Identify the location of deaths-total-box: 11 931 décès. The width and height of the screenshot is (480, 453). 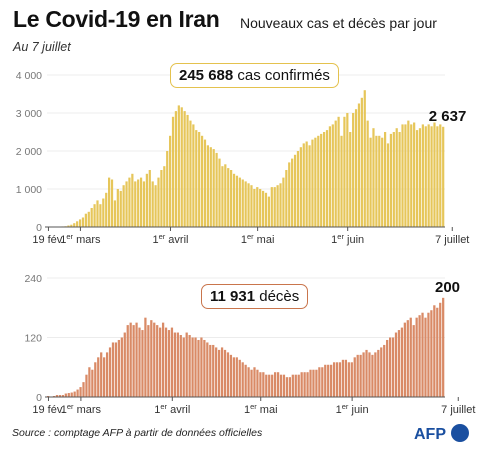
(255, 296).